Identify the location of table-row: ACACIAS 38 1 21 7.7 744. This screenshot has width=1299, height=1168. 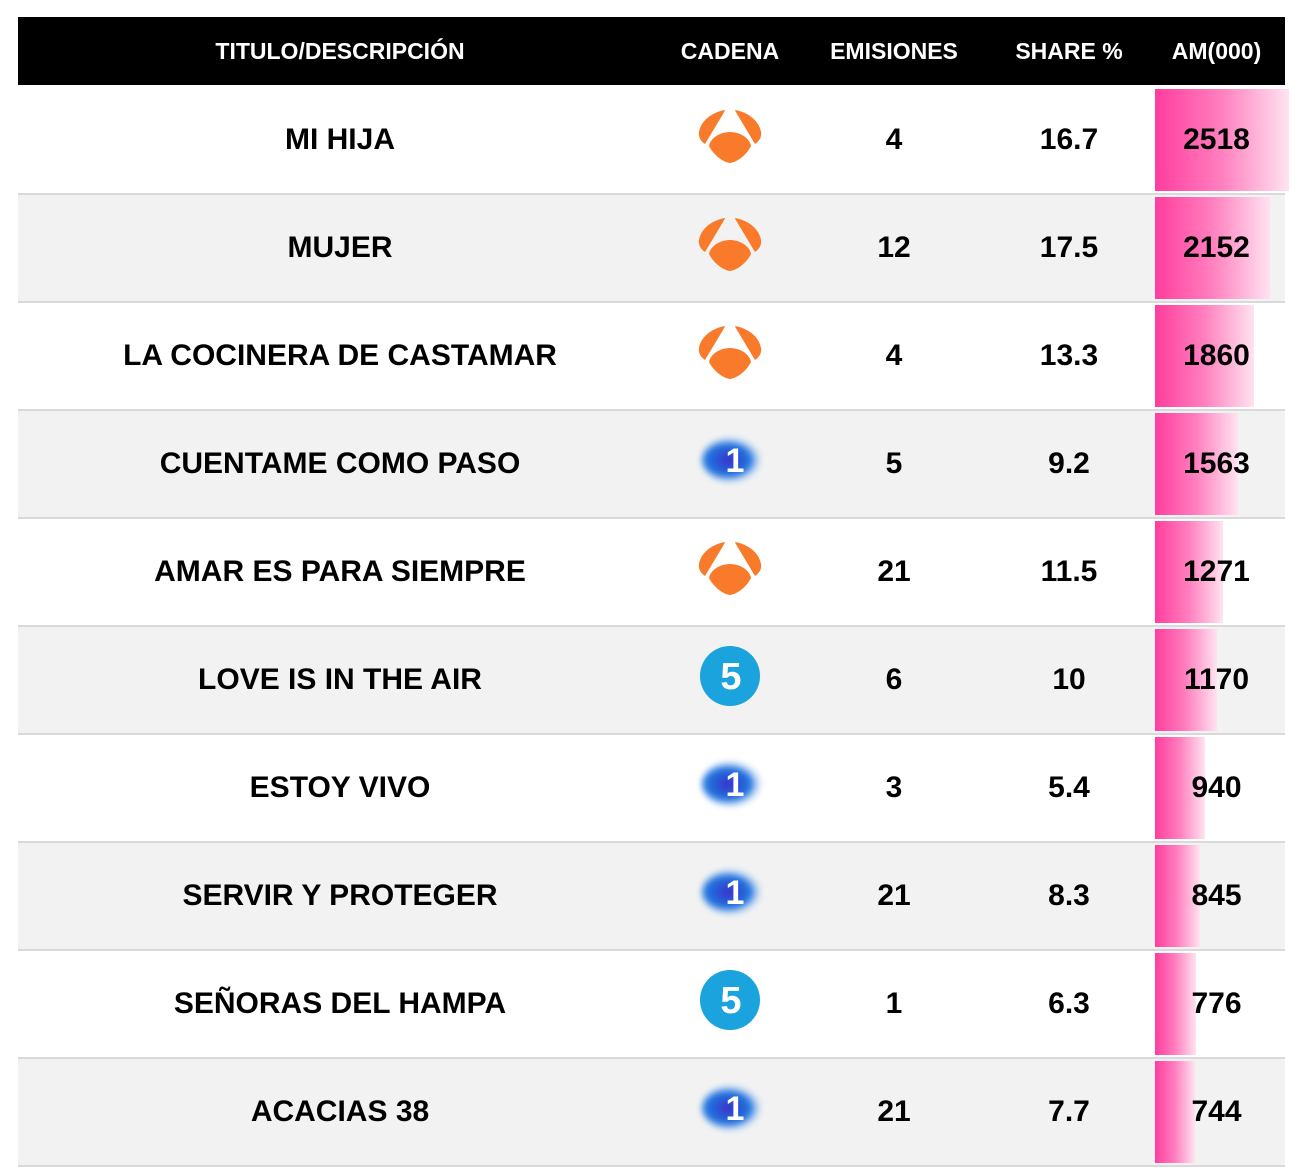
(651, 1113).